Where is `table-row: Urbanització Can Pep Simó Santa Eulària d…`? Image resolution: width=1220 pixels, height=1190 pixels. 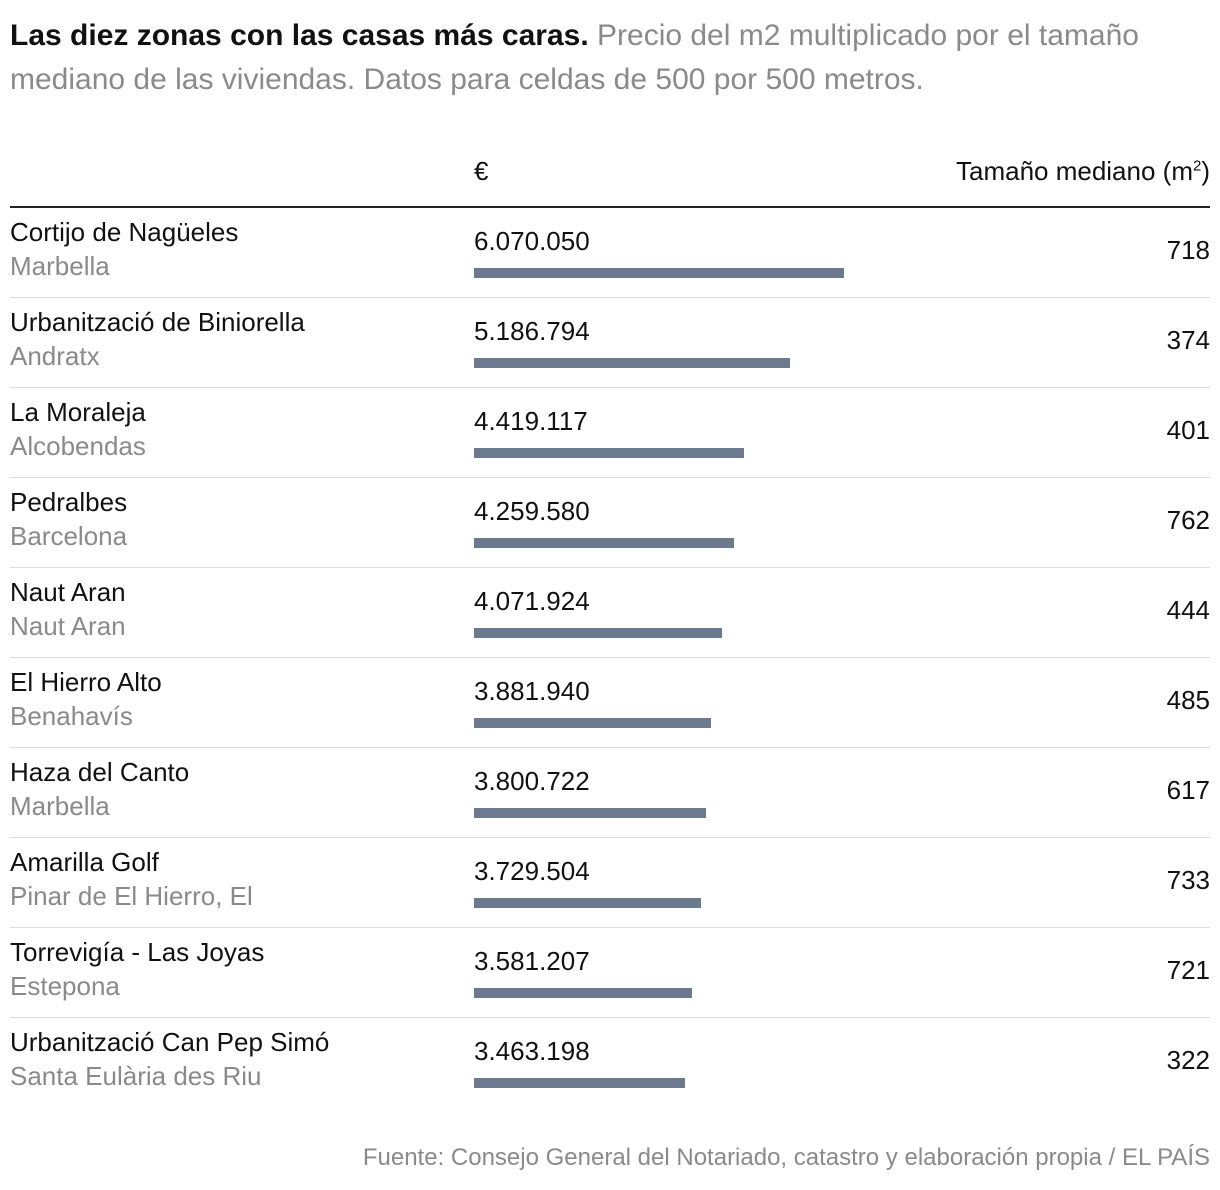
table-row: Urbanització Can Pep Simó Santa Eulària d… is located at coordinates (610, 1062).